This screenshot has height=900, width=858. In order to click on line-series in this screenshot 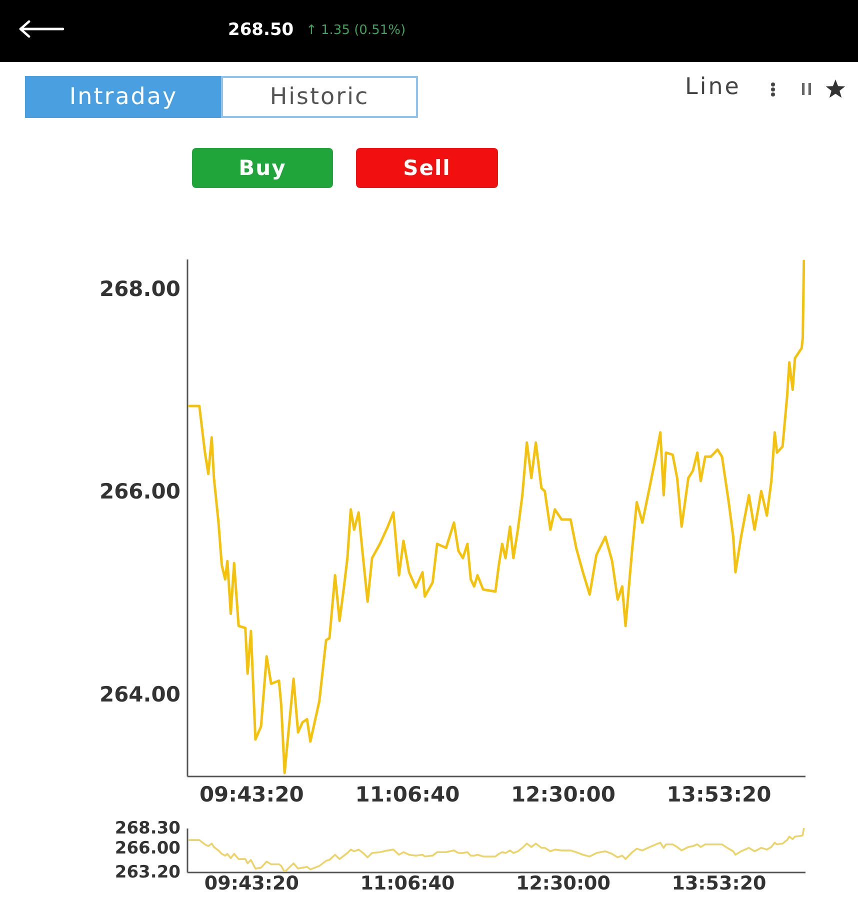, I will do `click(496, 850)`.